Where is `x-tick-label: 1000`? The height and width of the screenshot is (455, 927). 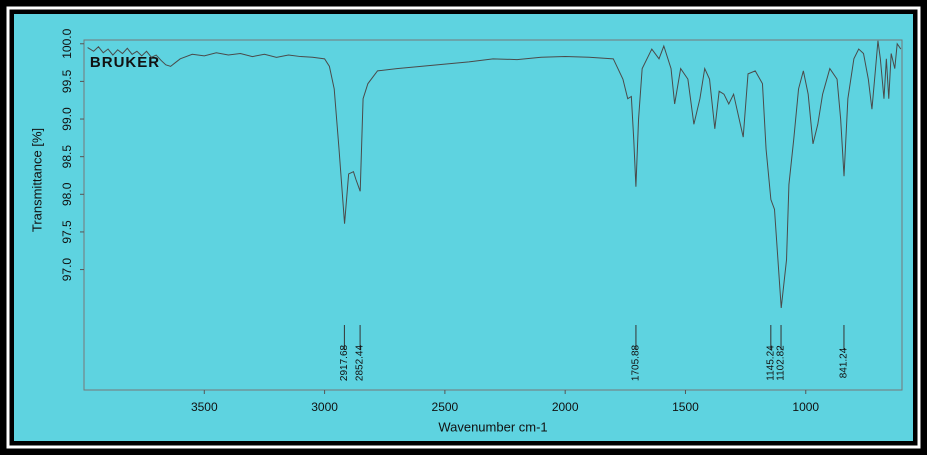
x-tick-label: 1000 is located at coordinates (805, 407).